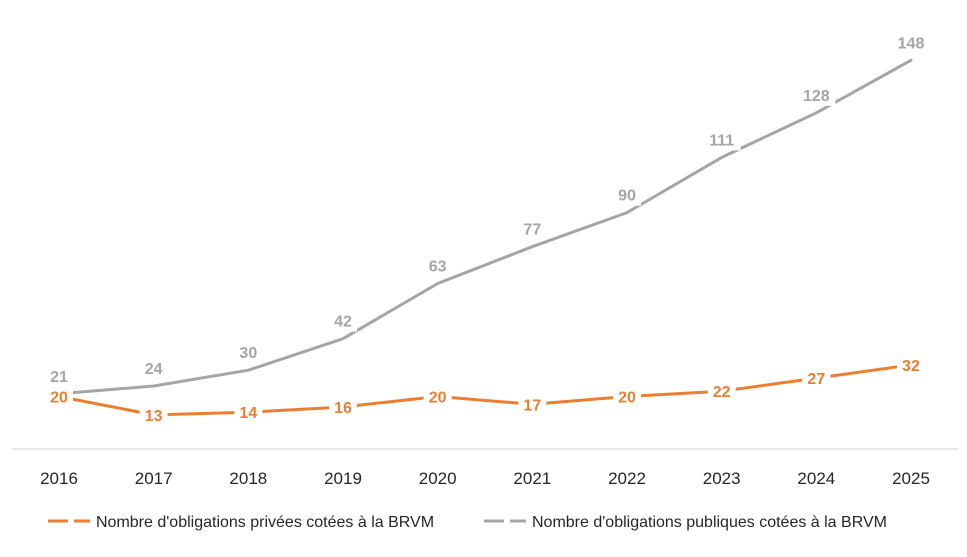 This screenshot has width=967, height=557. Describe the element at coordinates (816, 478) in the screenshot. I see `x-tick-label: 2024` at that location.